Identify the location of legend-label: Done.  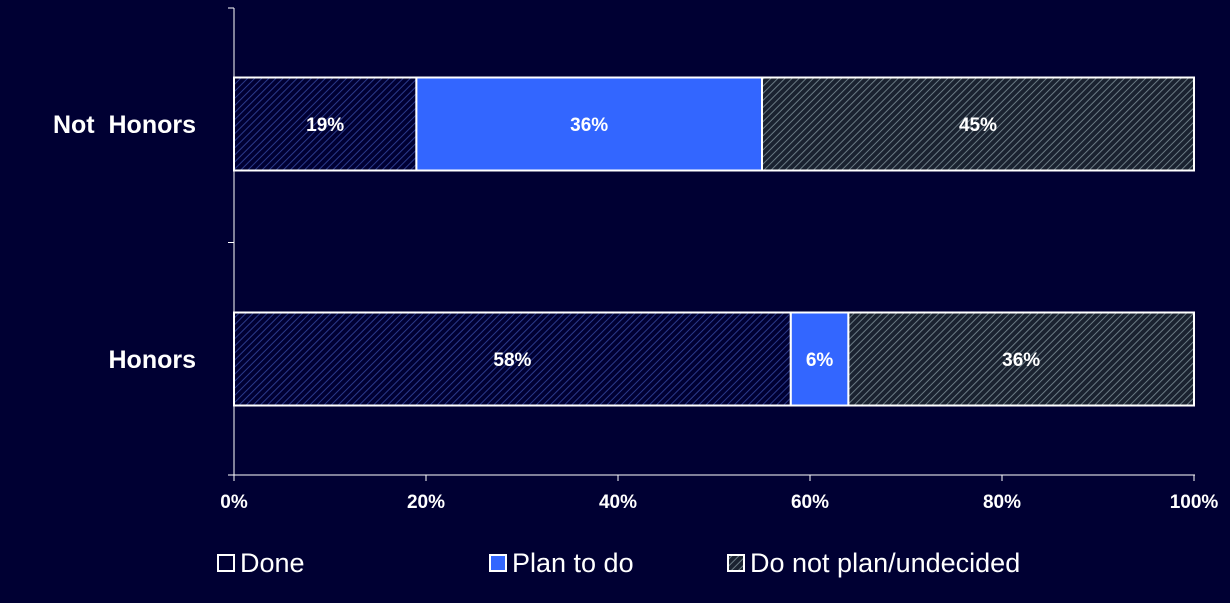
(272, 563).